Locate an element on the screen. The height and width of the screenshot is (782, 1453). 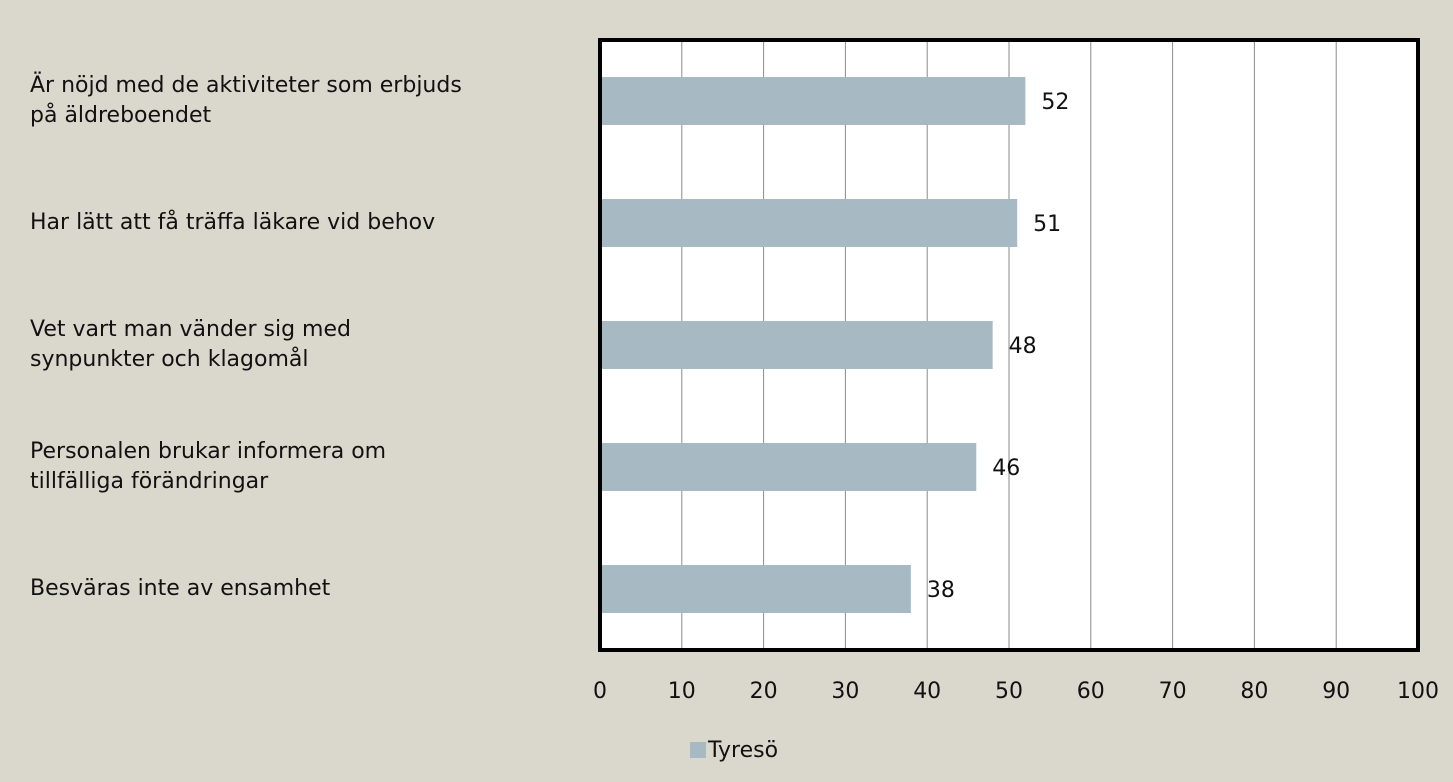
data-label: 51 is located at coordinates (1047, 224).